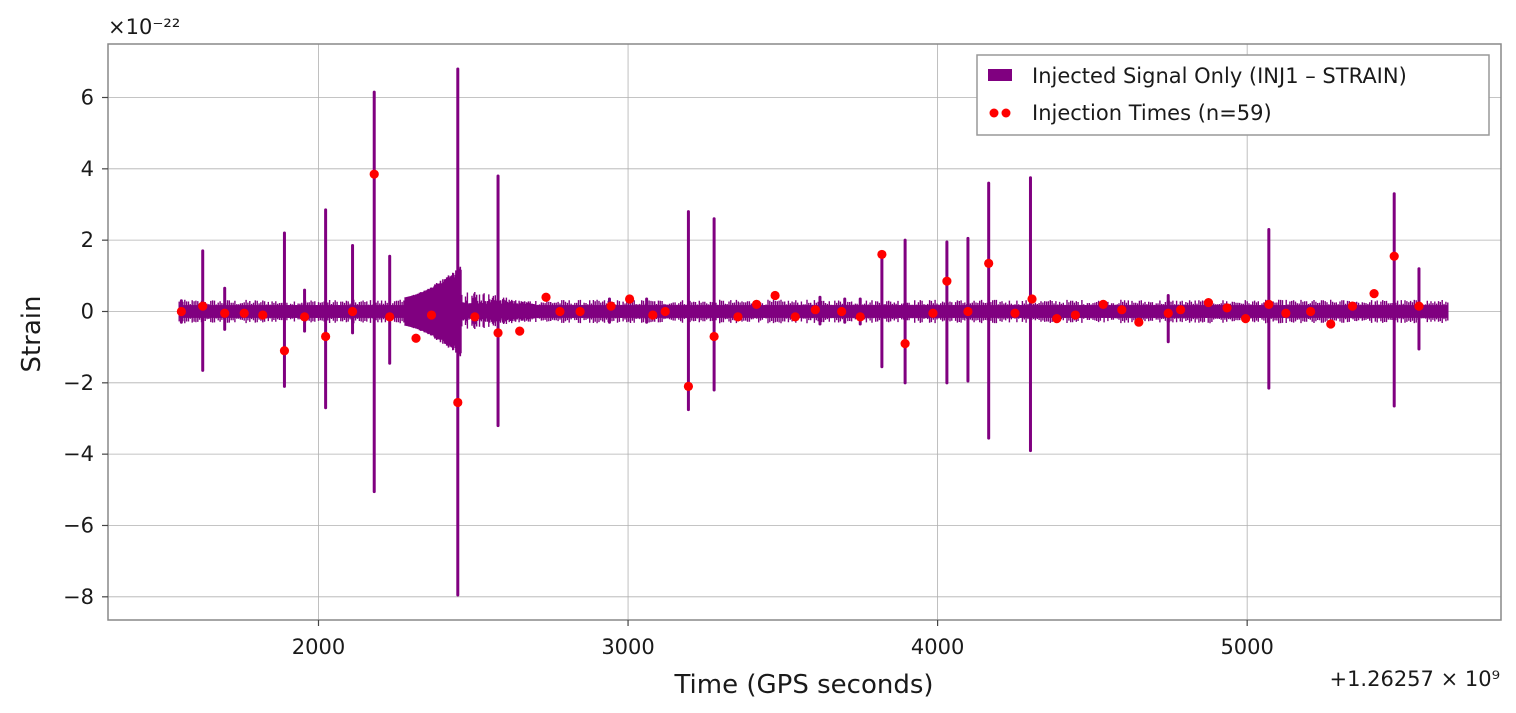 This screenshot has height=713, width=1516. Describe the element at coordinates (78, 597) in the screenshot. I see `y-tick-label: −8` at that location.